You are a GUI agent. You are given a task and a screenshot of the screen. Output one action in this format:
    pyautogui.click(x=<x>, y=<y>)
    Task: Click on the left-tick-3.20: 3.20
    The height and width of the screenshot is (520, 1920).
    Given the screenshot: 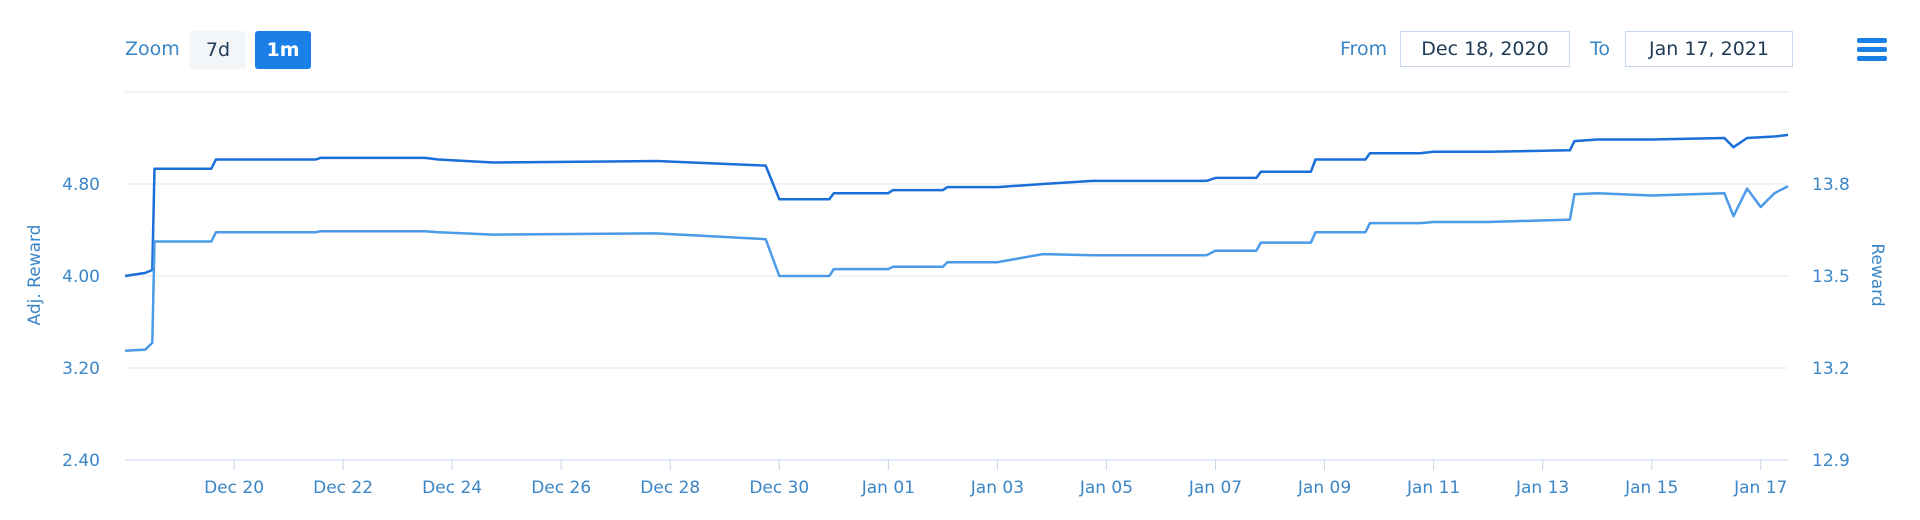 What is the action you would take?
    pyautogui.click(x=81, y=369)
    